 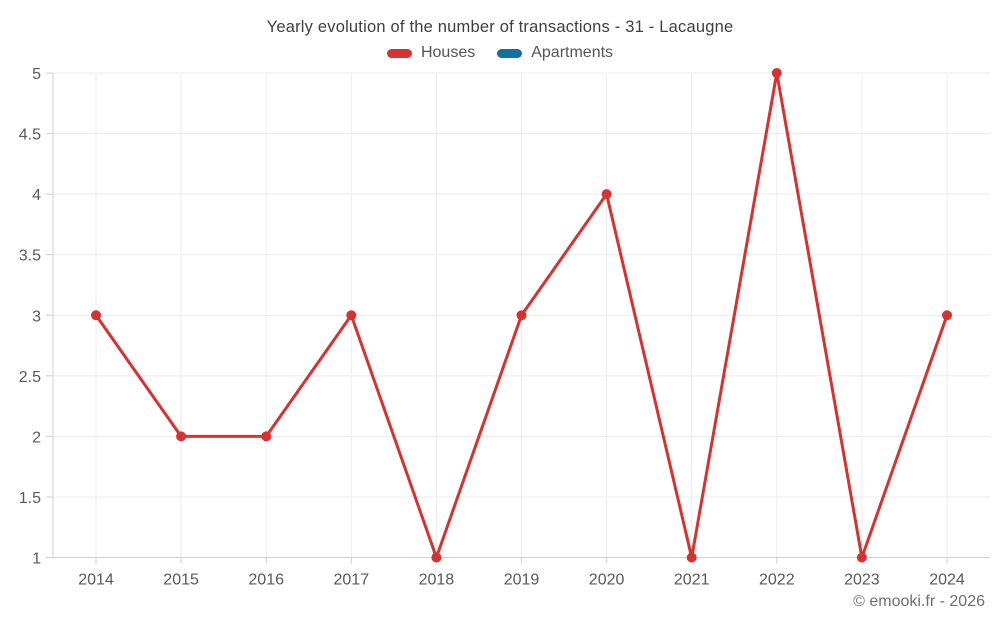 What do you see at coordinates (572, 52) in the screenshot?
I see `legend-item-label: Apartments` at bounding box center [572, 52].